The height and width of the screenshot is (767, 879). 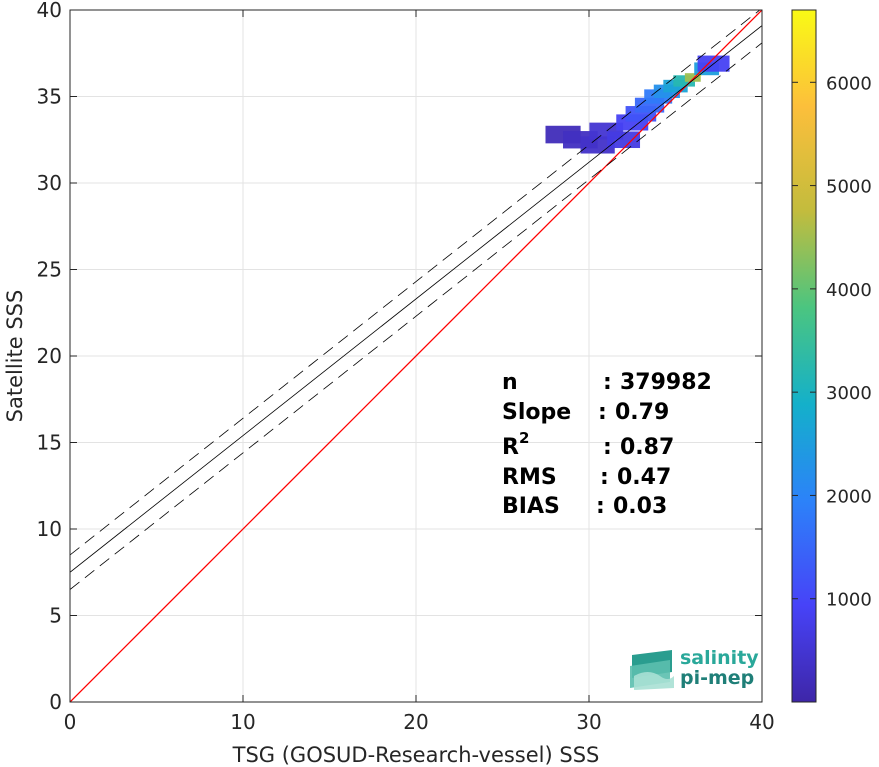 I want to click on stat-value: 0.47, so click(x=644, y=477).